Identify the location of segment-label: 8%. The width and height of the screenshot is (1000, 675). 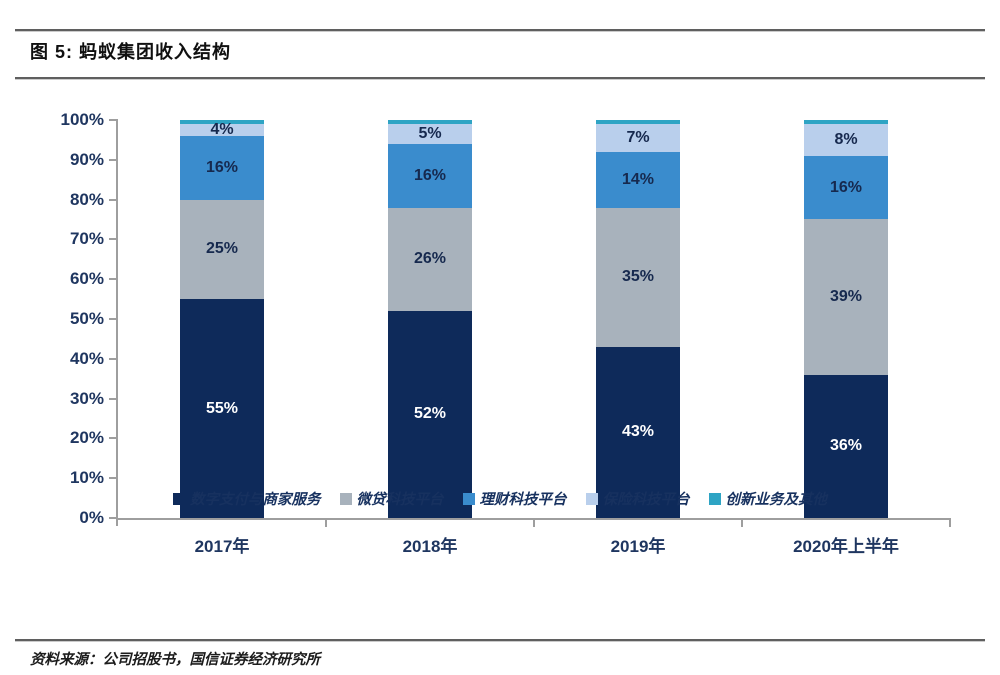
(846, 139).